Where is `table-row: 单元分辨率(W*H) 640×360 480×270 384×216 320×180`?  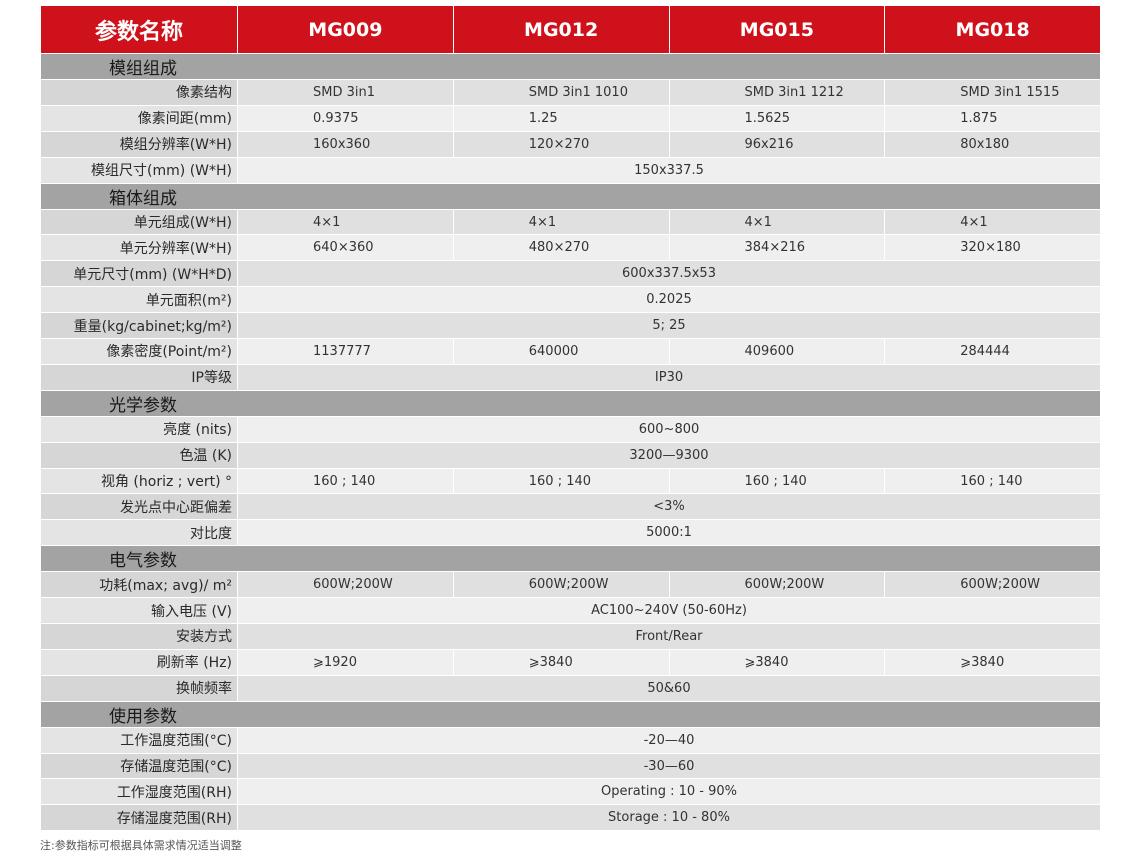 table-row: 单元分辨率(W*H) 640×360 480×270 384×216 320×180 is located at coordinates (570, 248).